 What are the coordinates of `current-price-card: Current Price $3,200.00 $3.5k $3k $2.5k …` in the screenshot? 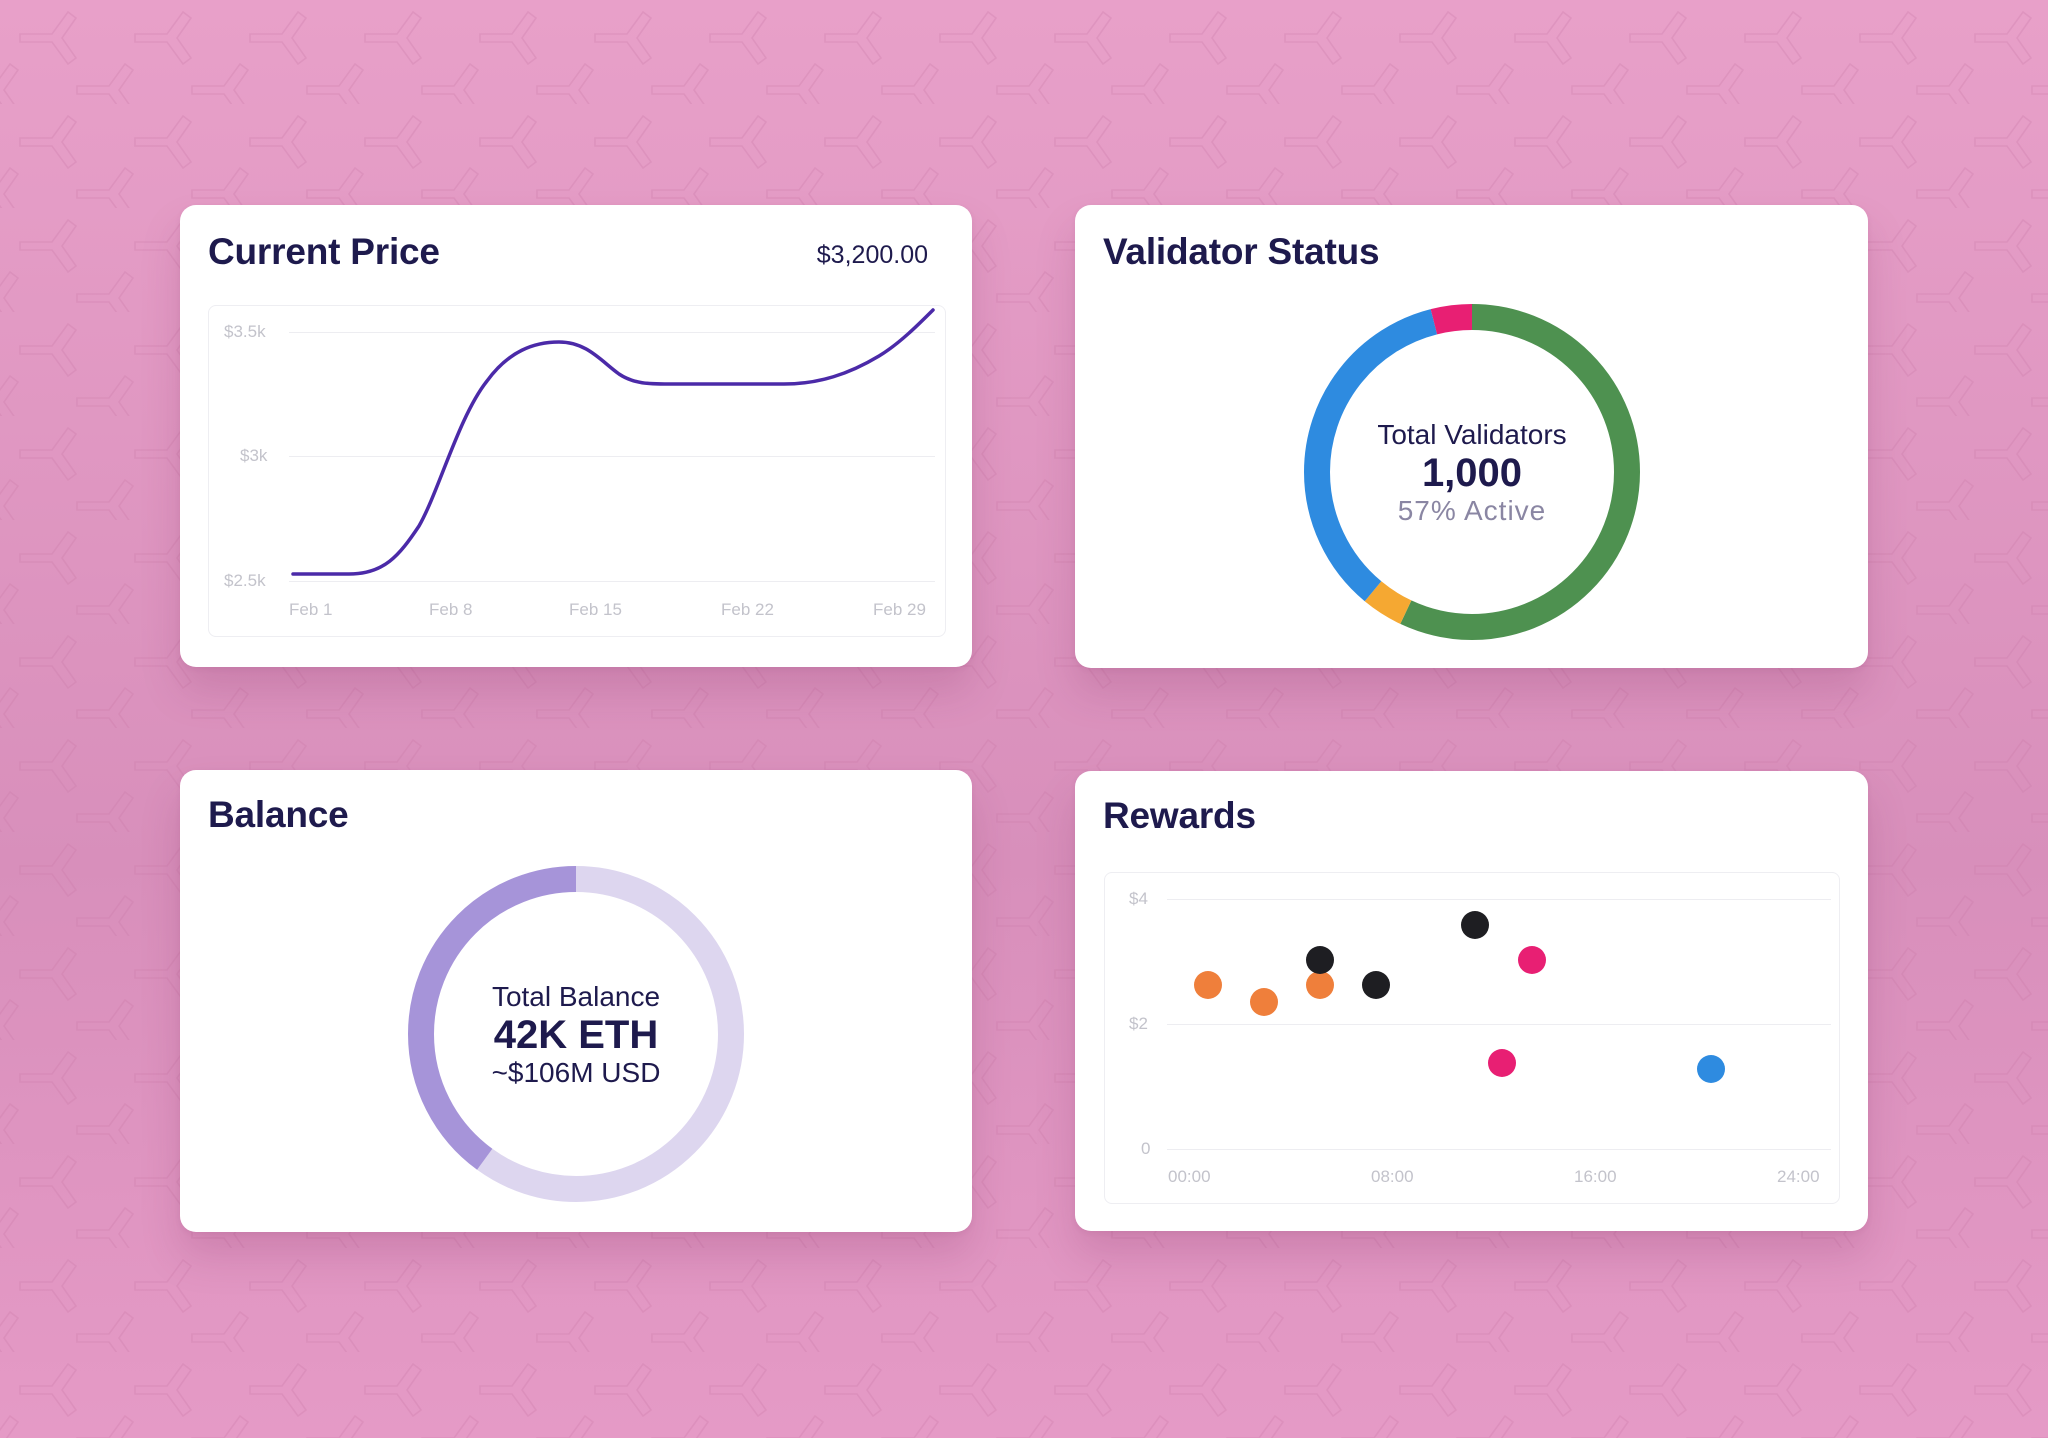 It's located at (576, 436).